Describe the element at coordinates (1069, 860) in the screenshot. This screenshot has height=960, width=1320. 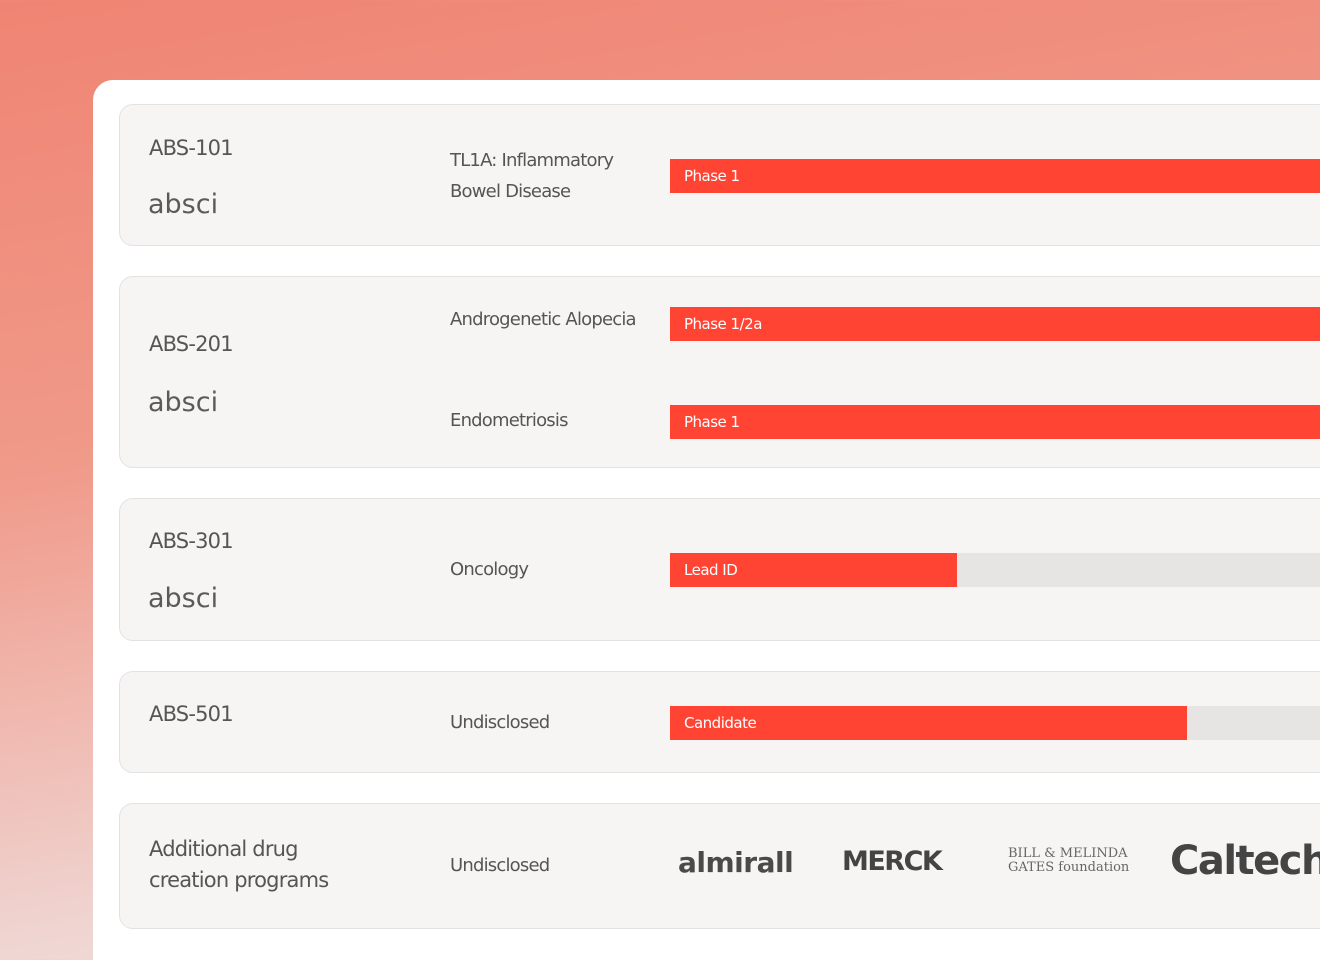
I see `partner-logo: BILL & MELINDA GATES foundation` at that location.